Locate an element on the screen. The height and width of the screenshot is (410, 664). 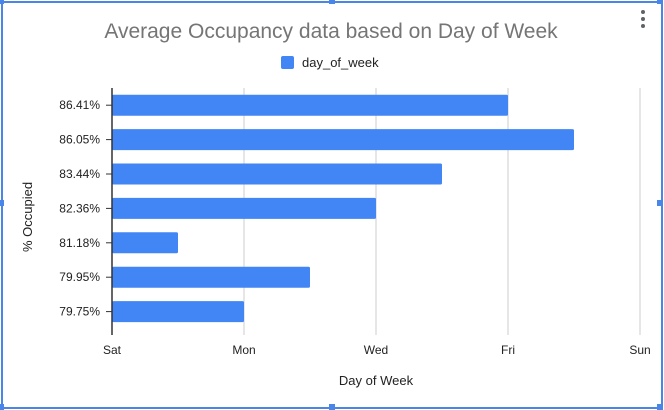
x-tick-label: Fri is located at coordinates (508, 350).